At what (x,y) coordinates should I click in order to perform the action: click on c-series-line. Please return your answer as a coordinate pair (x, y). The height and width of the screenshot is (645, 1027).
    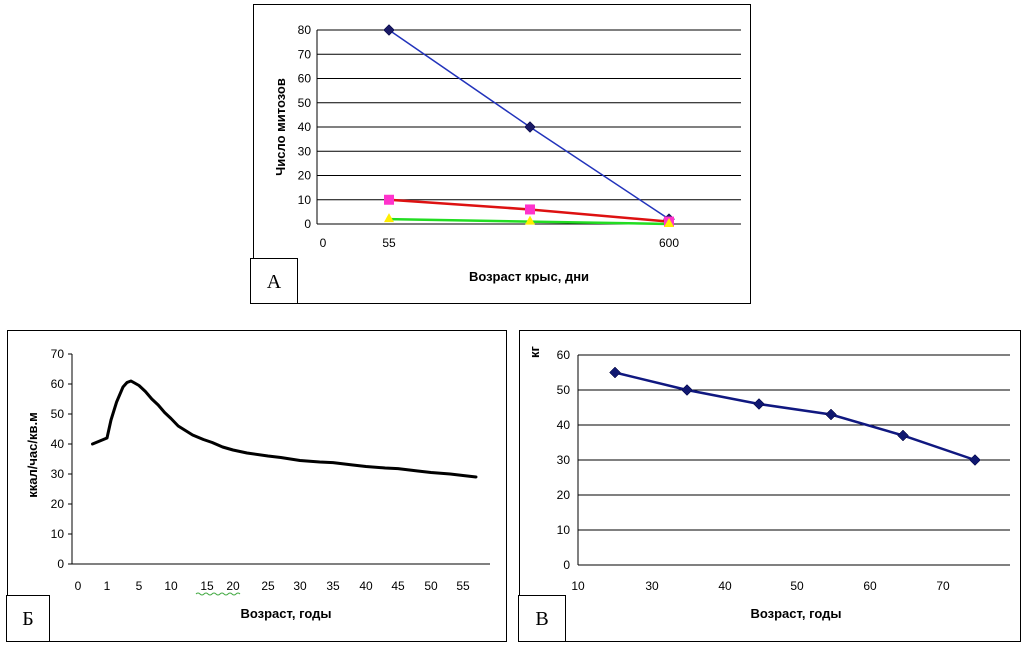
    Looking at the image, I should click on (795, 416).